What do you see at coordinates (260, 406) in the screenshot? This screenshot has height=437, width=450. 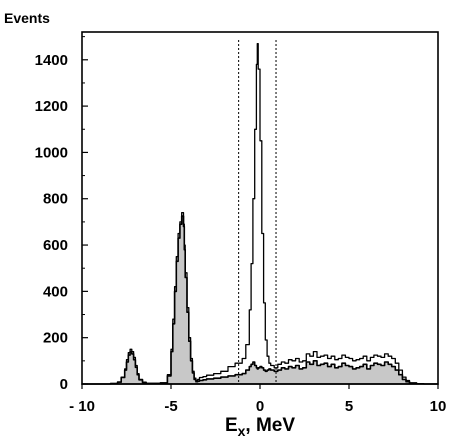 I see `x-tick-label: 0` at bounding box center [260, 406].